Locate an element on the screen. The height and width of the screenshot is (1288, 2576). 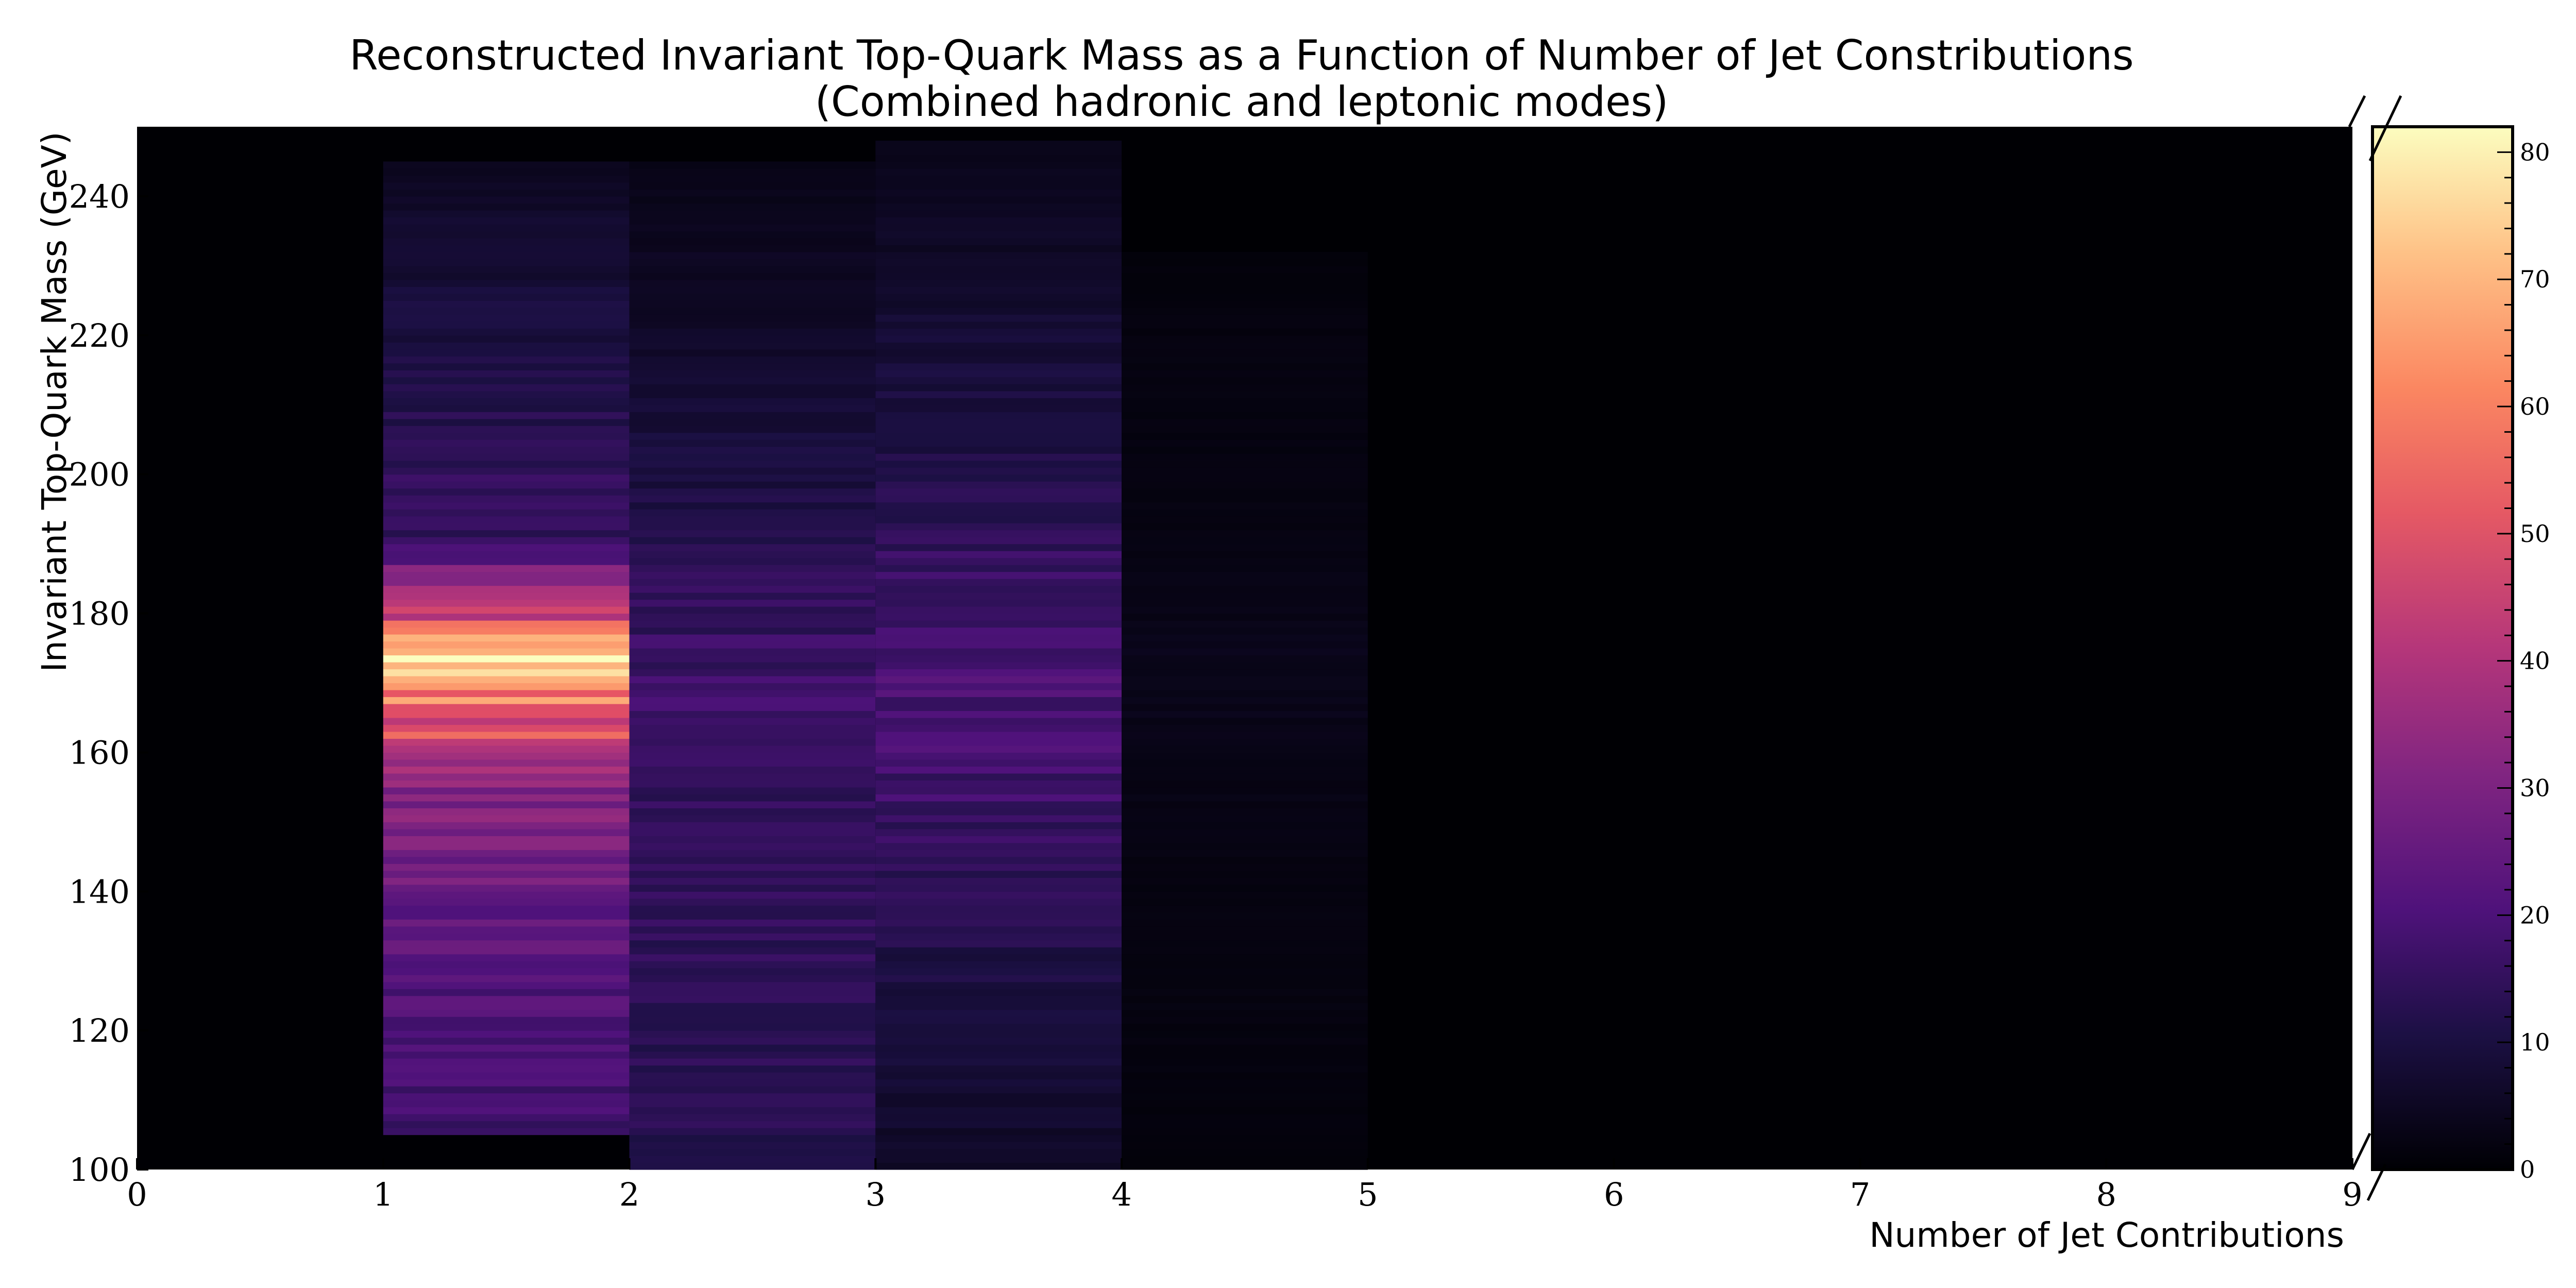
y-axis-label: Invariant Top-Quark Mass (GeV) is located at coordinates (54, 401).